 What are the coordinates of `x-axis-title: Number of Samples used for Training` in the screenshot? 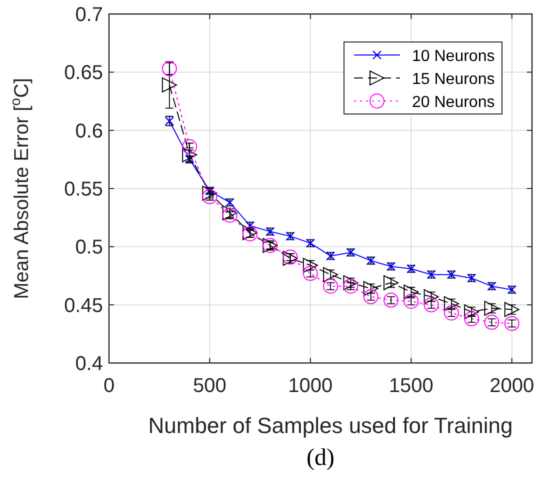 It's located at (330, 425).